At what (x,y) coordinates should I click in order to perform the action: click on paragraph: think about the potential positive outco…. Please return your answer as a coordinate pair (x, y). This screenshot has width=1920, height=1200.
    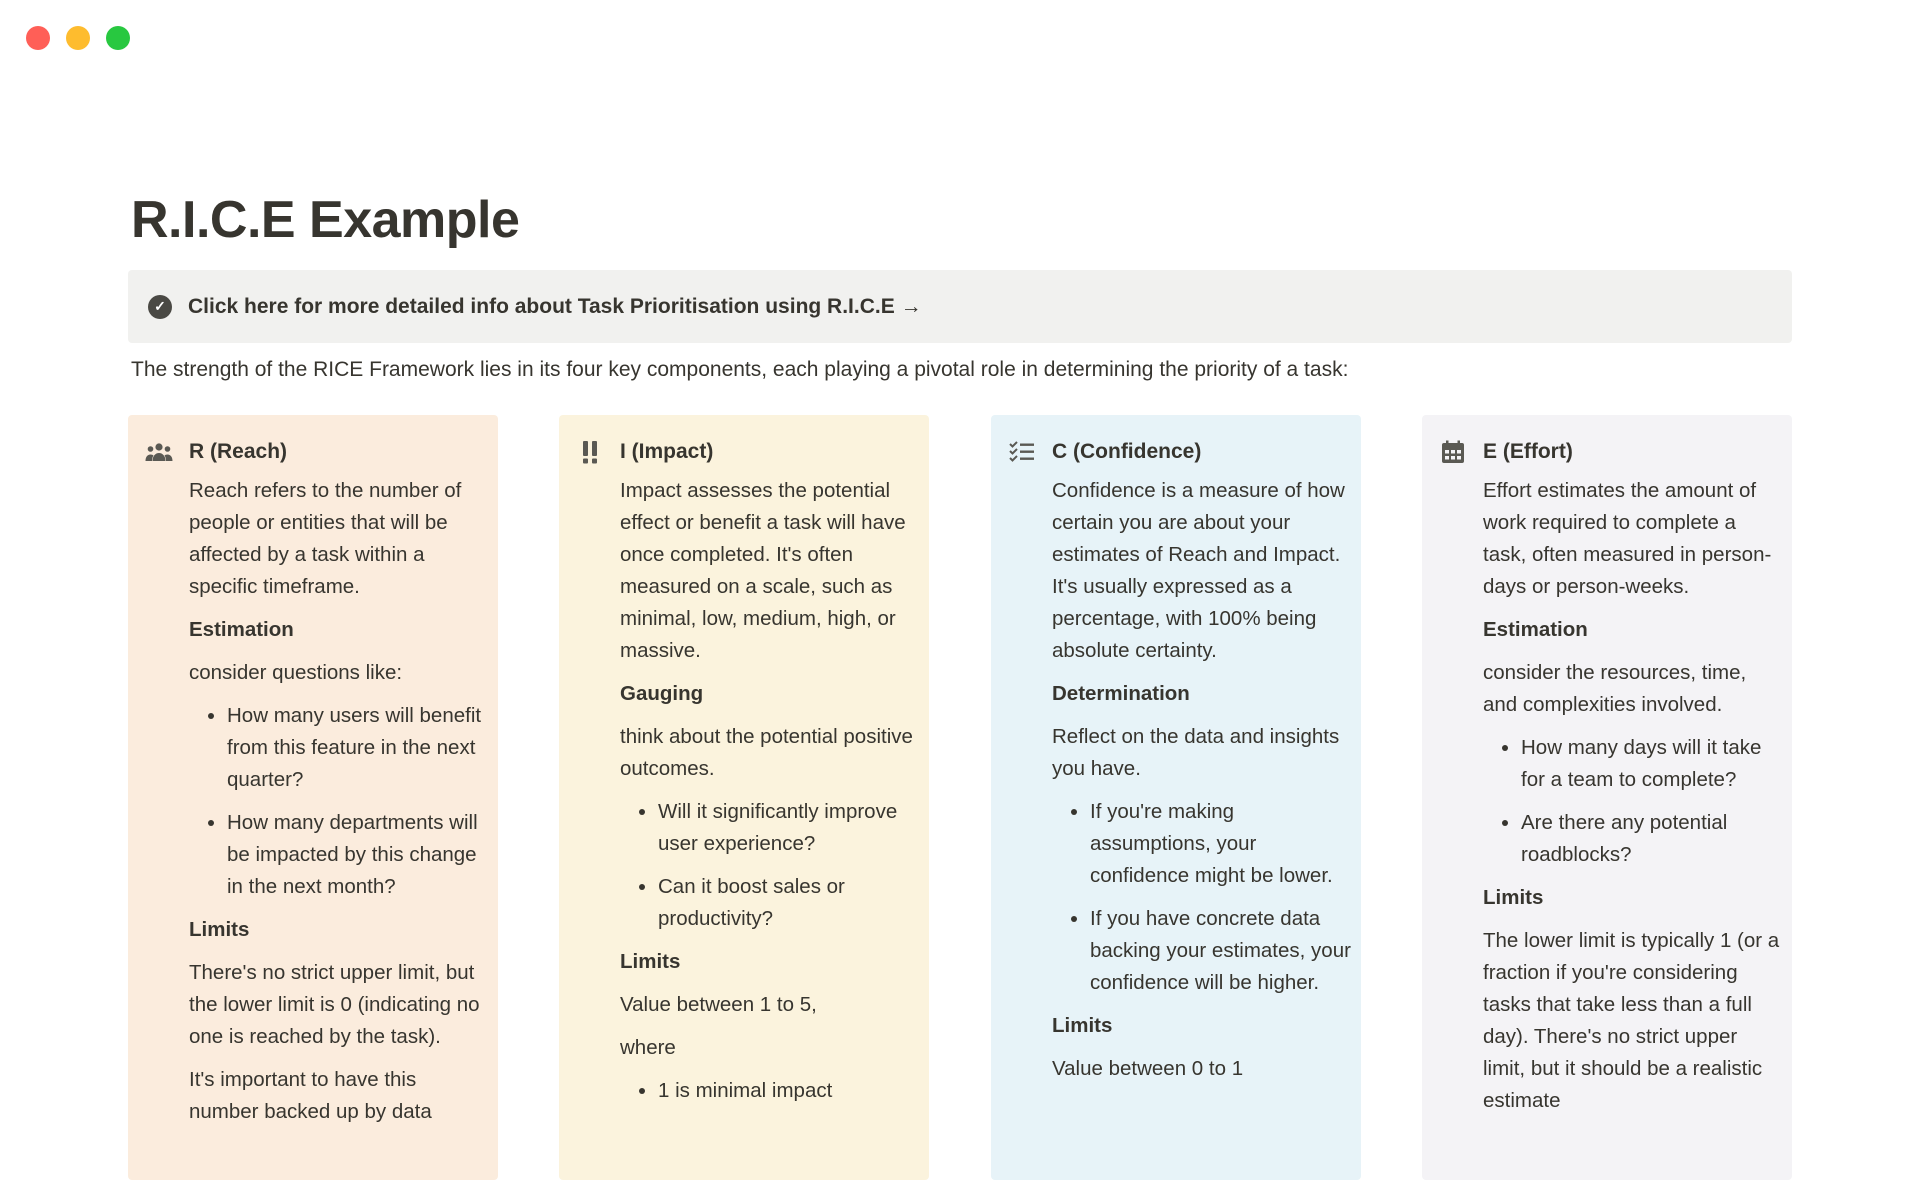
    Looking at the image, I should click on (766, 752).